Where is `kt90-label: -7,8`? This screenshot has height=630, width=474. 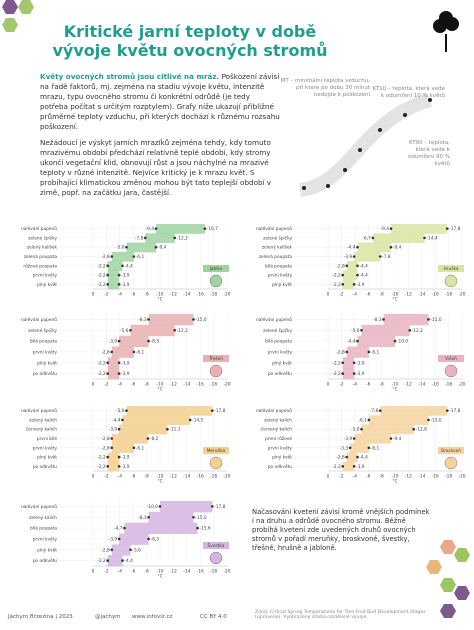 kt90-label: -7,8 is located at coordinates (386, 257).